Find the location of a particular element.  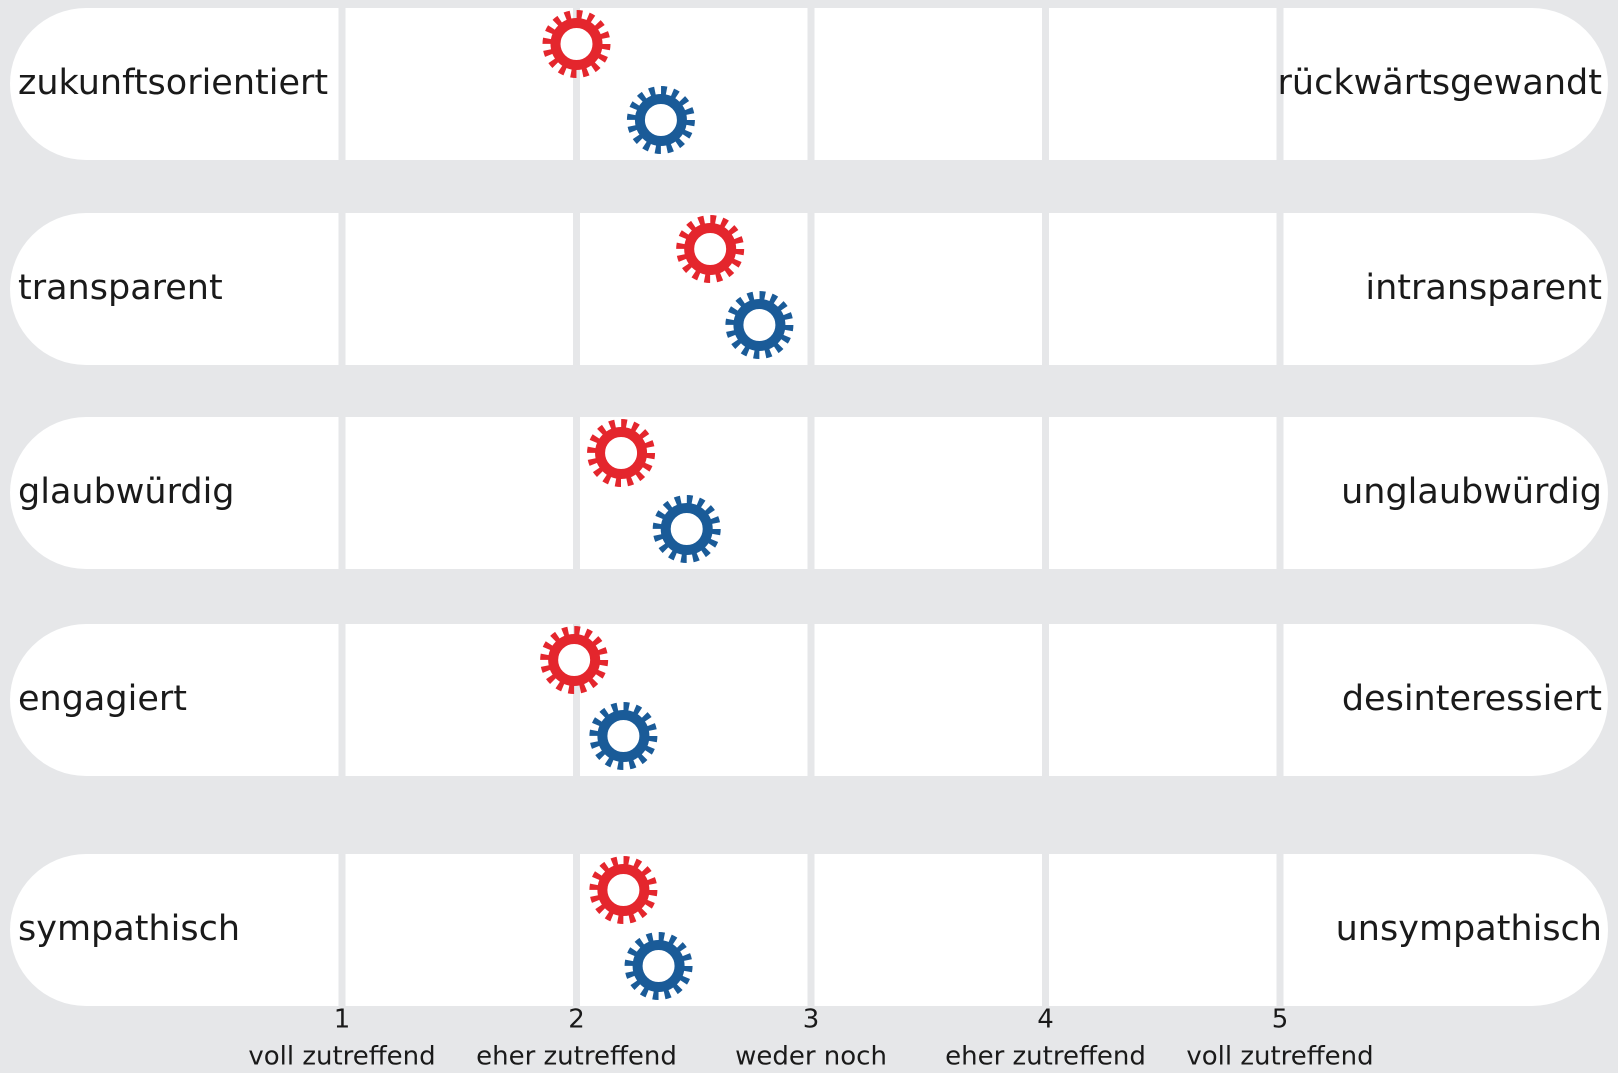

left-label: zukunftsorientiert is located at coordinates (173, 83).